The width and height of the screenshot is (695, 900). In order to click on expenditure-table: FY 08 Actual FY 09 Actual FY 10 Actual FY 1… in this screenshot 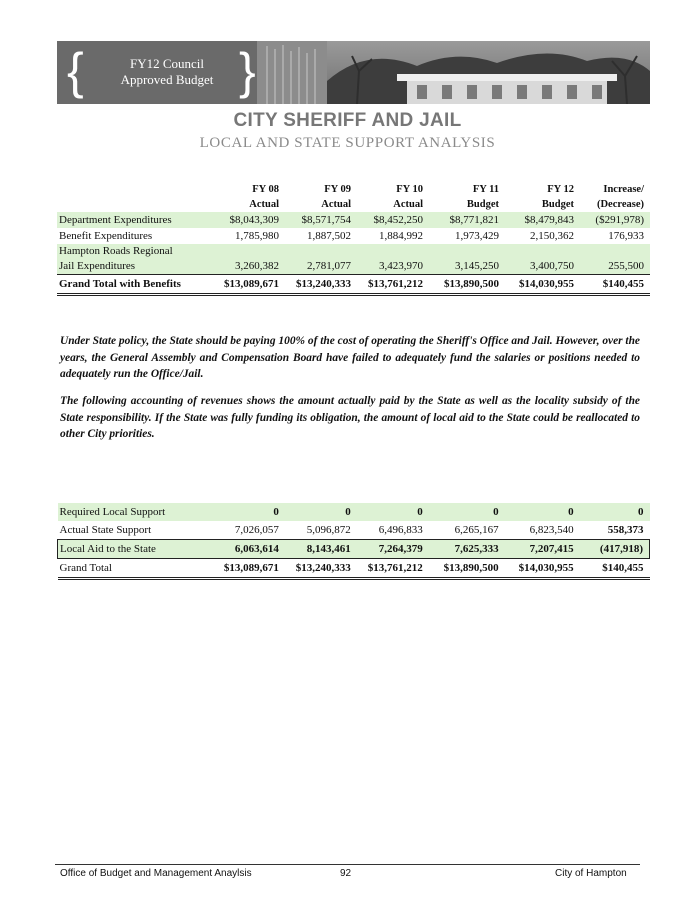, I will do `click(353, 239)`.